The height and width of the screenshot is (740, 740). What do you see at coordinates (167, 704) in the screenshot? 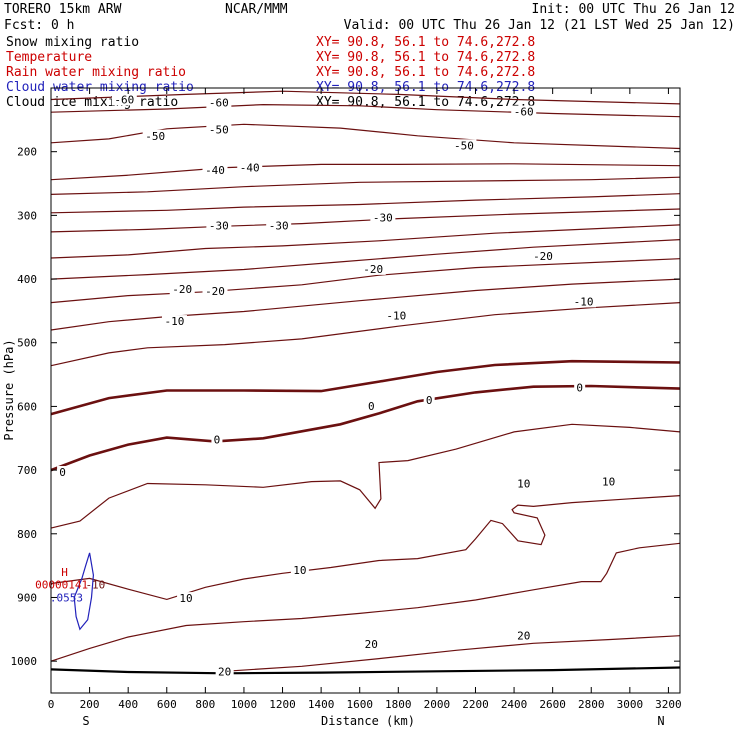
I see `x-tick-label: 600` at bounding box center [167, 704].